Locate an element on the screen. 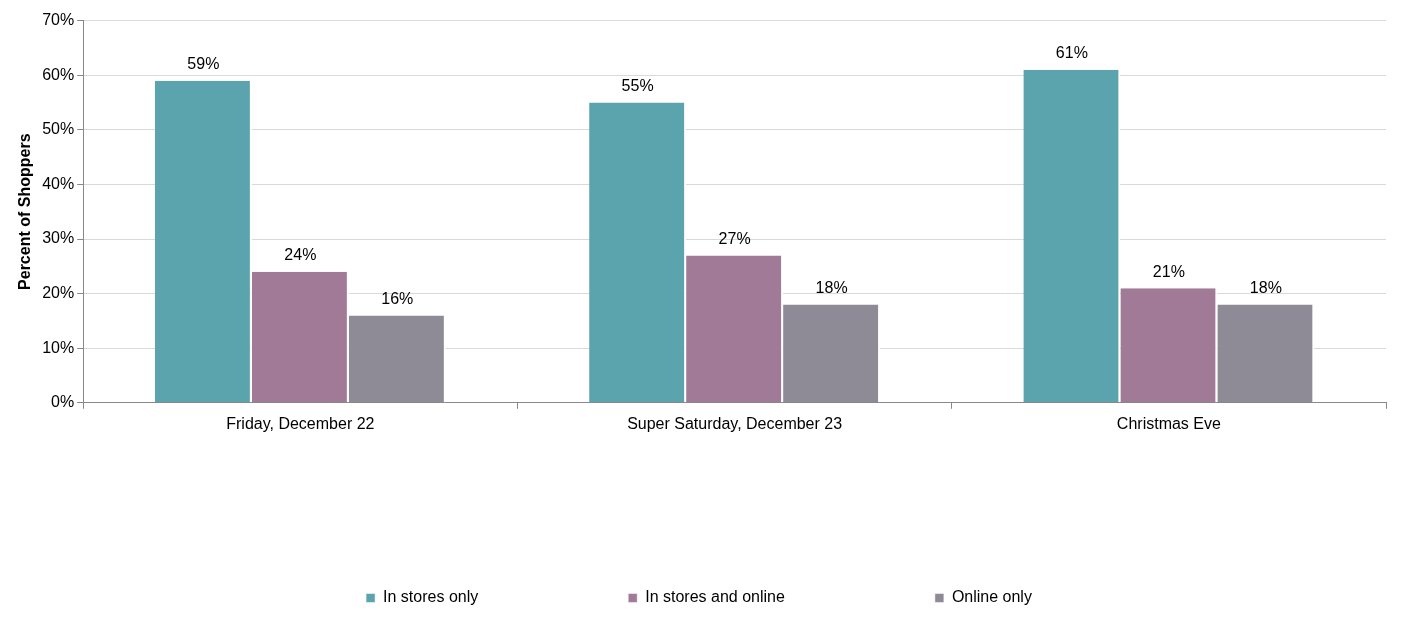  y-tick-label: 70% is located at coordinates (58, 20).